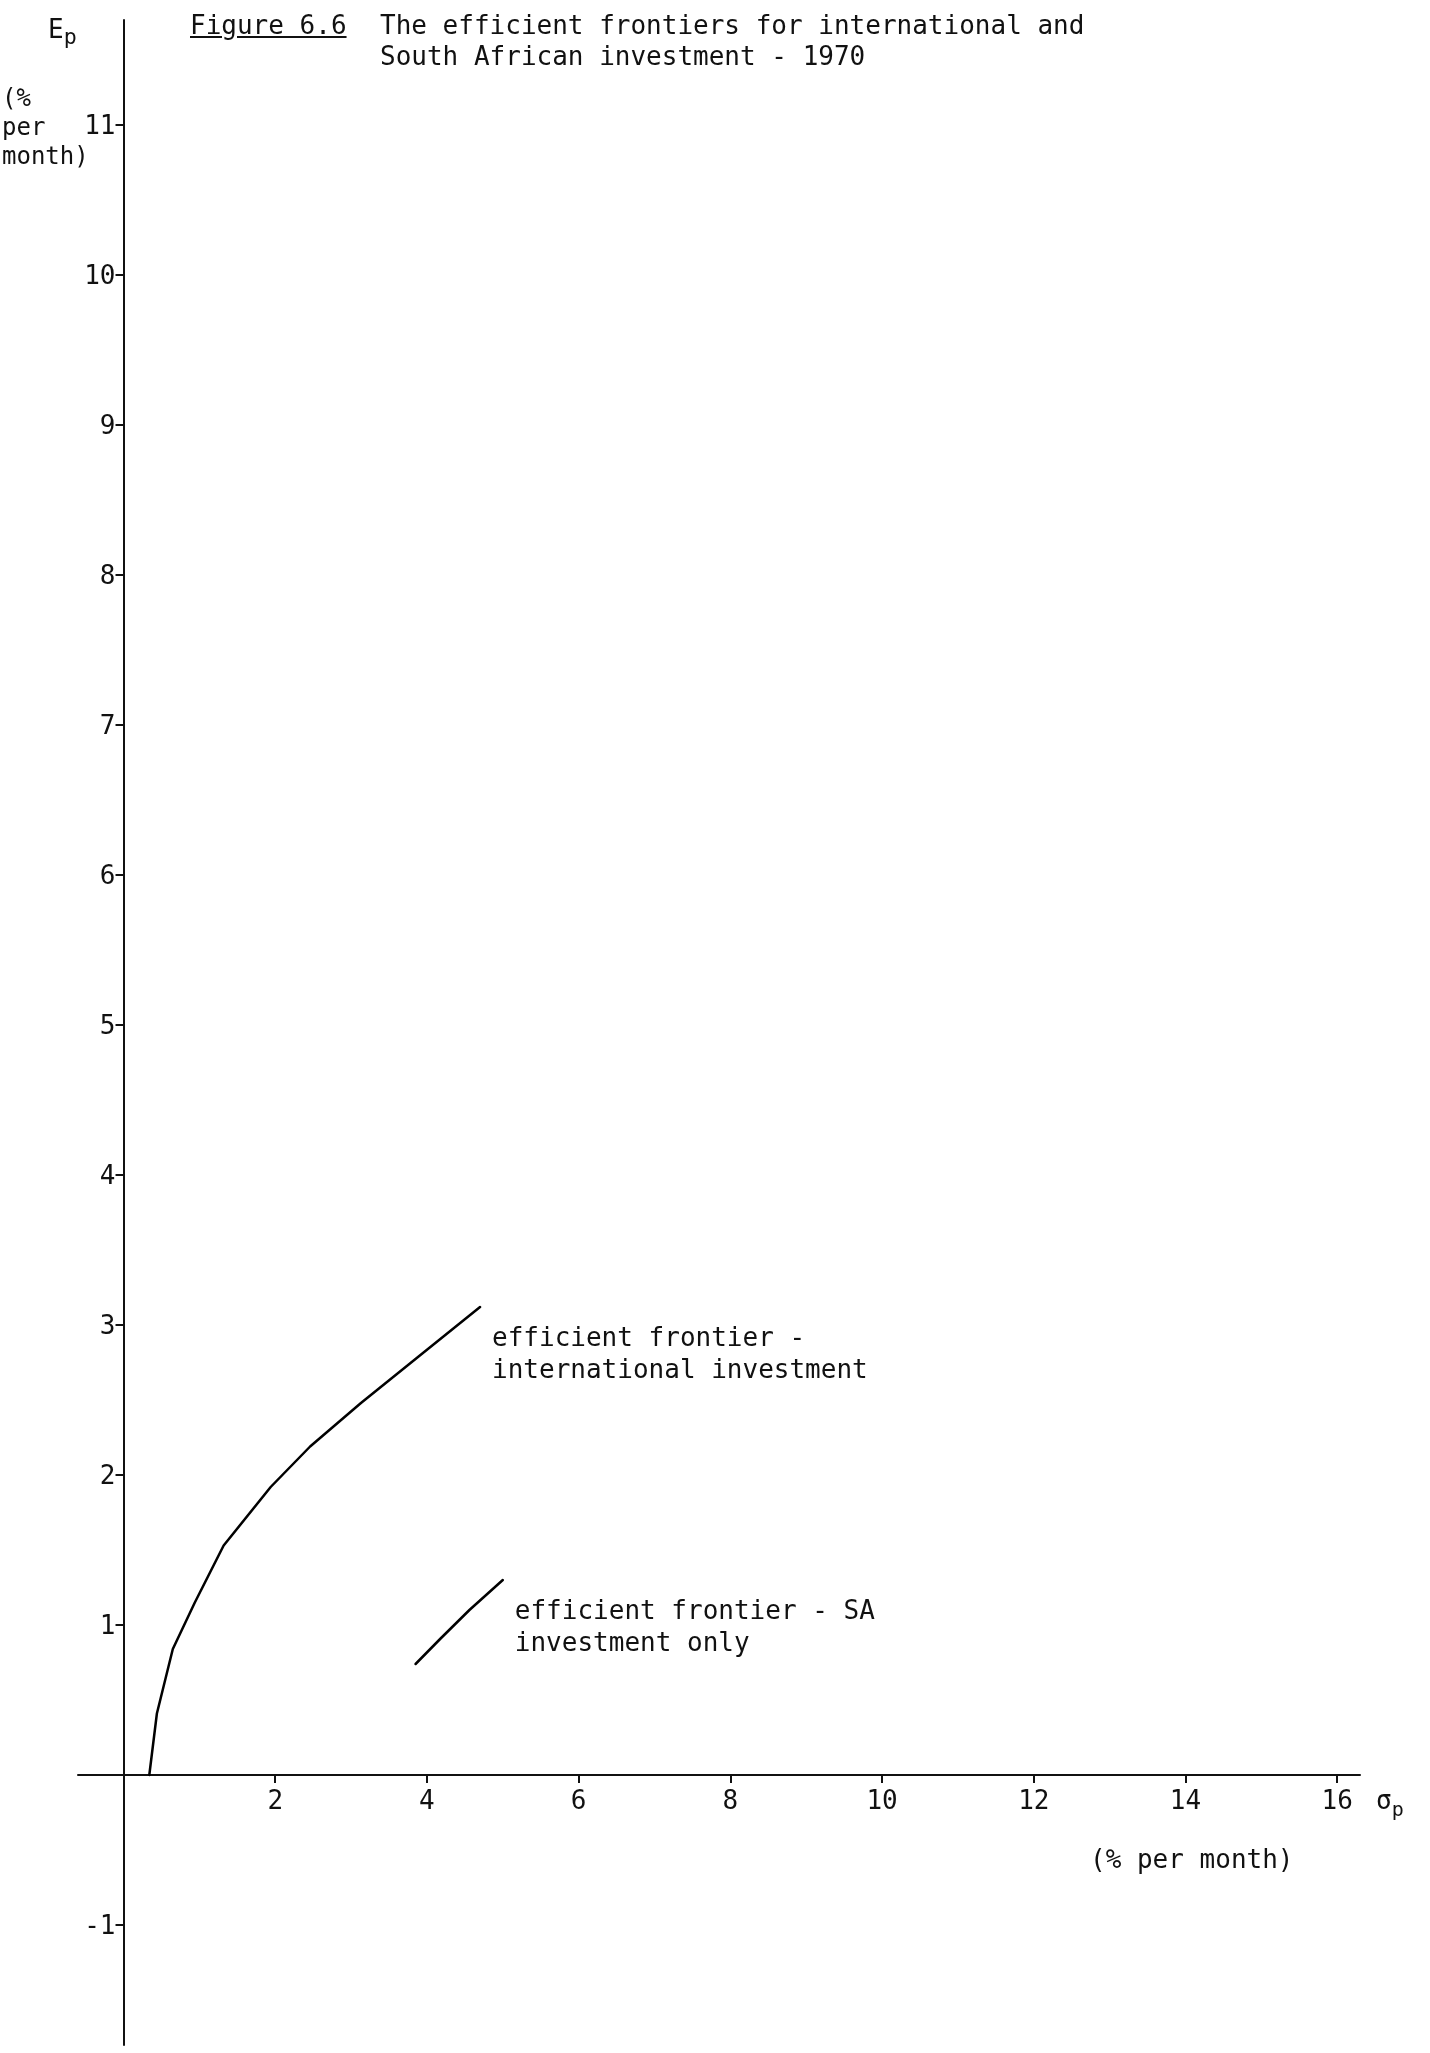 The height and width of the screenshot is (2053, 1430). Describe the element at coordinates (1185, 1800) in the screenshot. I see `x-tick-label: 14` at that location.